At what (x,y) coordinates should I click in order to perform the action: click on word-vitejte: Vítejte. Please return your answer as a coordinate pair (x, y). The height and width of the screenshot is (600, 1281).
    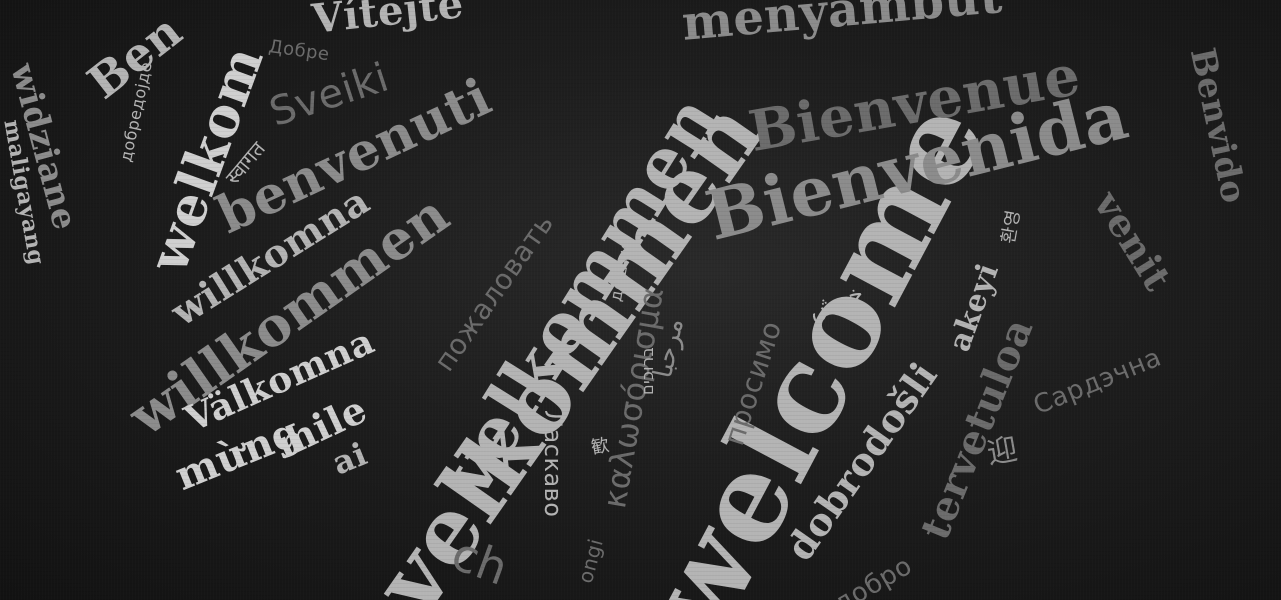
    Looking at the image, I should click on (387, 21).